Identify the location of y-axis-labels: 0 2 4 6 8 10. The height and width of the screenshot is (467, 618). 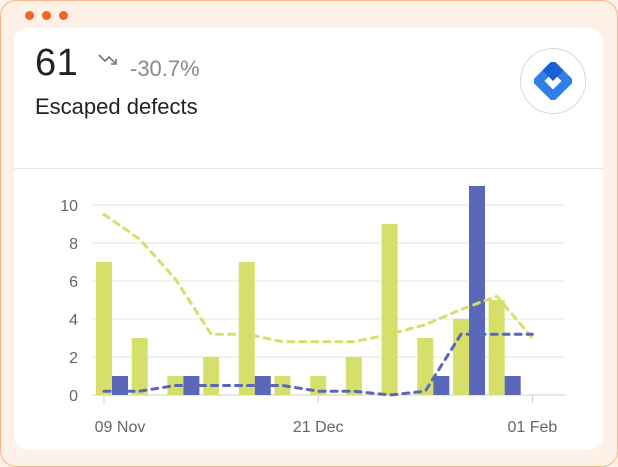
(69, 301).